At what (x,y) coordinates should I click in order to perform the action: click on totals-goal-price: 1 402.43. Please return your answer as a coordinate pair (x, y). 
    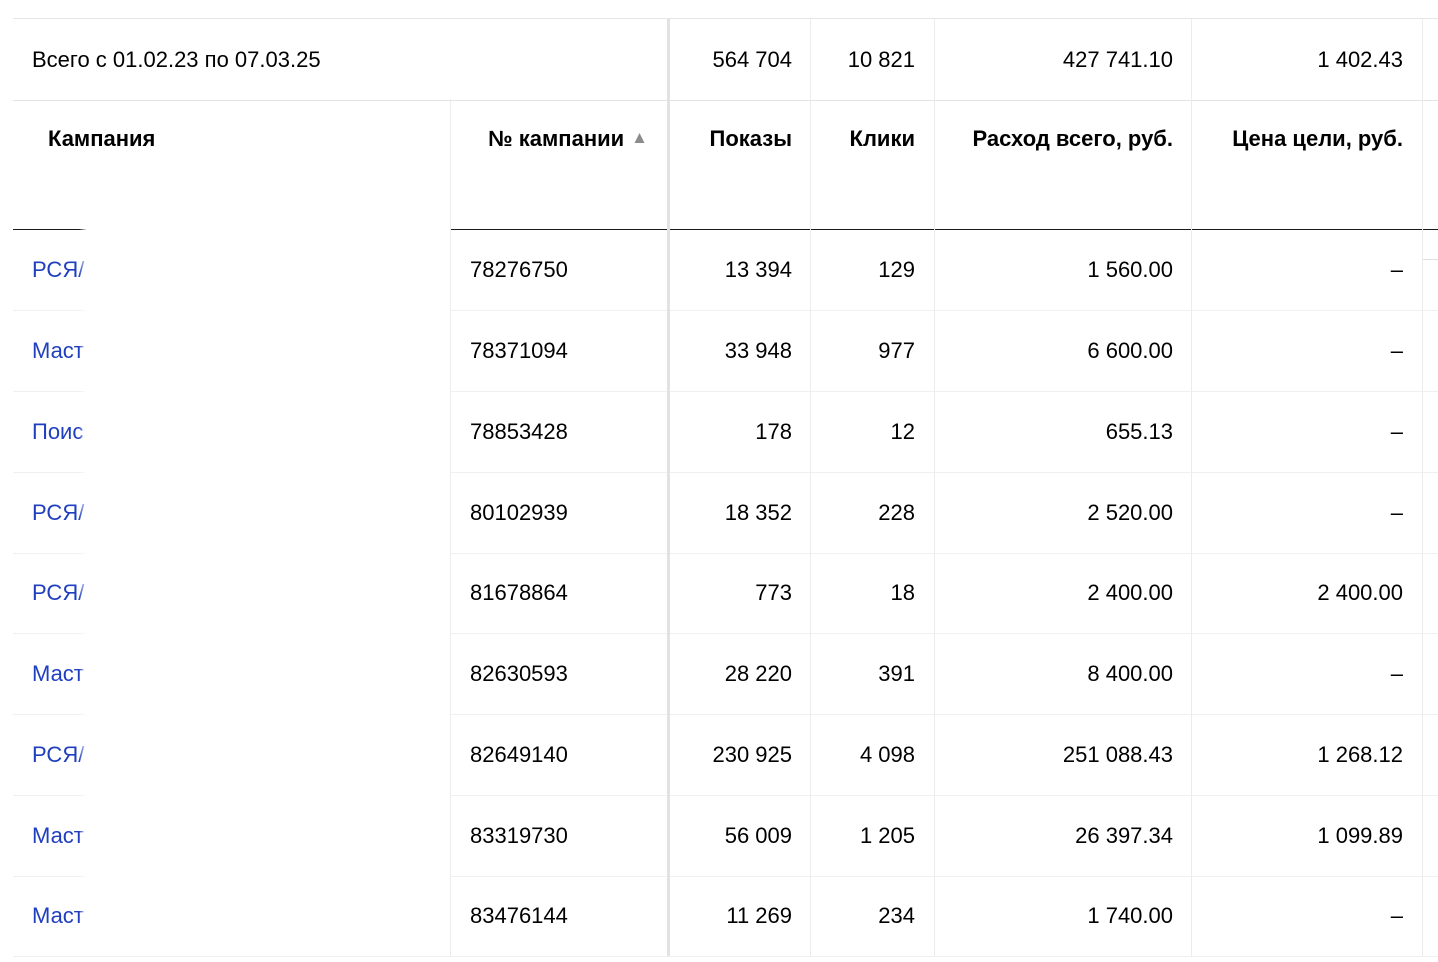
    Looking at the image, I should click on (1307, 59).